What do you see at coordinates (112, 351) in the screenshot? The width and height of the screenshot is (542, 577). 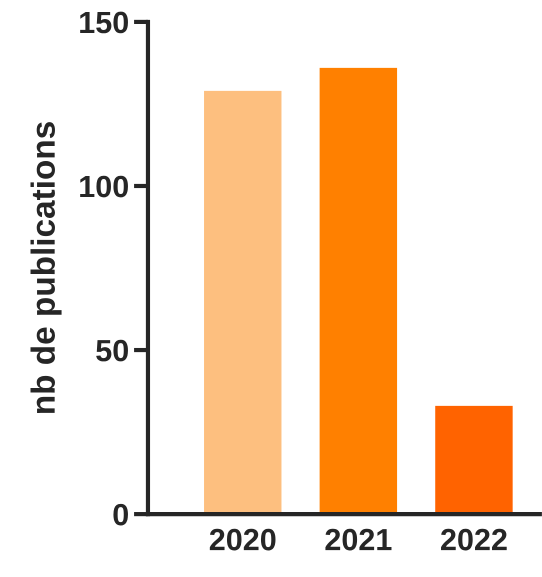 I see `y-tick-label: 50` at bounding box center [112, 351].